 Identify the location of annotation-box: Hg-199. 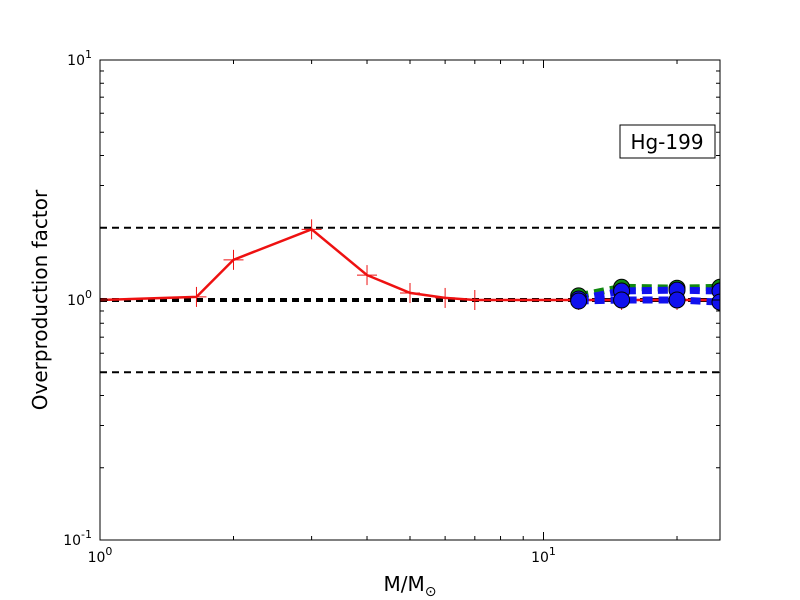
(667, 141).